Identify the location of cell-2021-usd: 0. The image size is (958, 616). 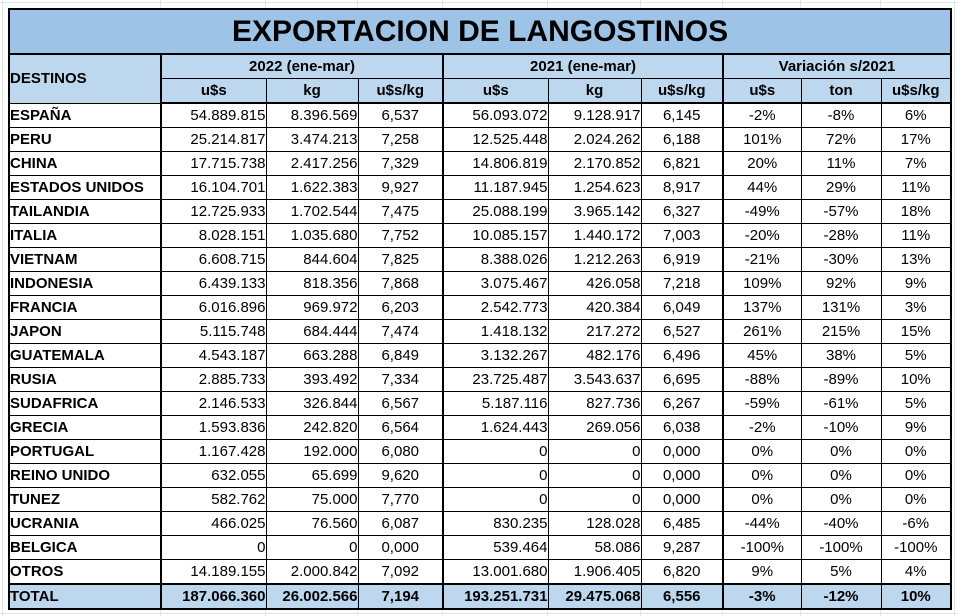
(495, 499).